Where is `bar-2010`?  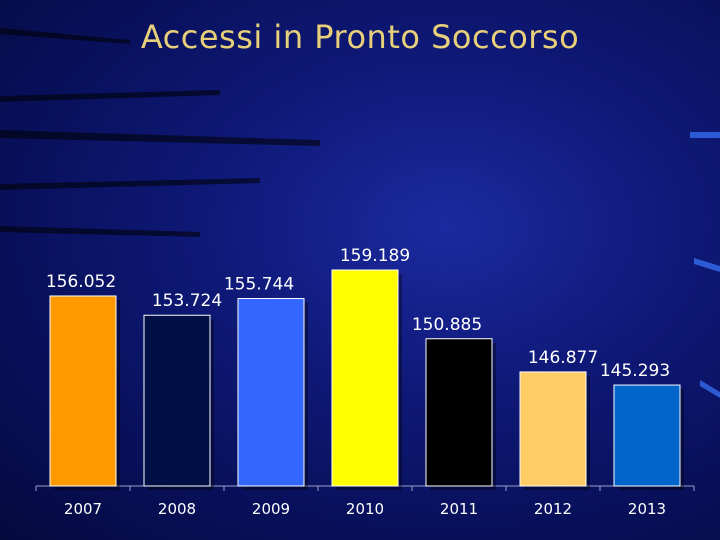
bar-2010 is located at coordinates (365, 378).